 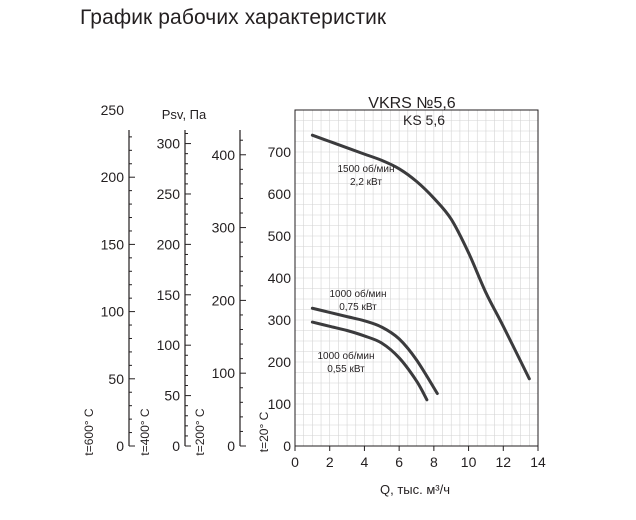 I want to click on density-axis-name: t=600° C, so click(x=89, y=431).